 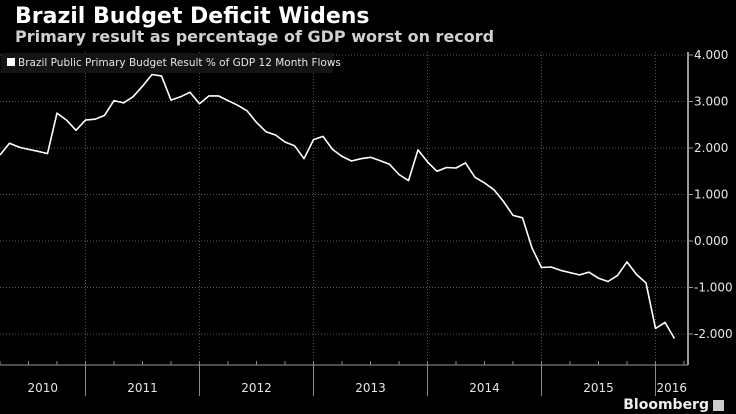 I want to click on y-tick-label: -2.000, so click(x=713, y=334).